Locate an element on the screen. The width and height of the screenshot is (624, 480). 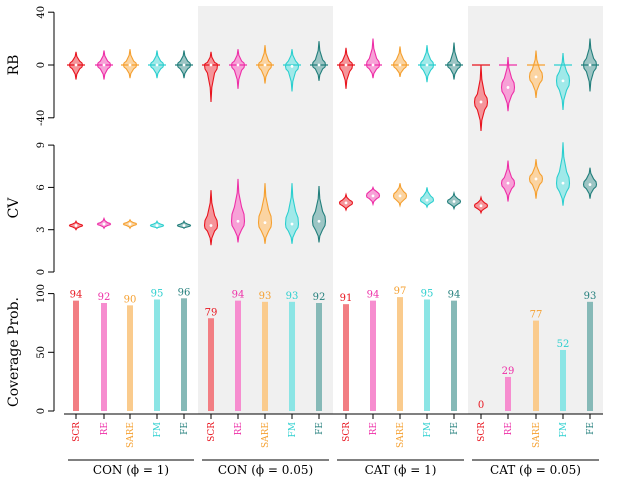
cv-violin-re is located at coordinates (508, 181).